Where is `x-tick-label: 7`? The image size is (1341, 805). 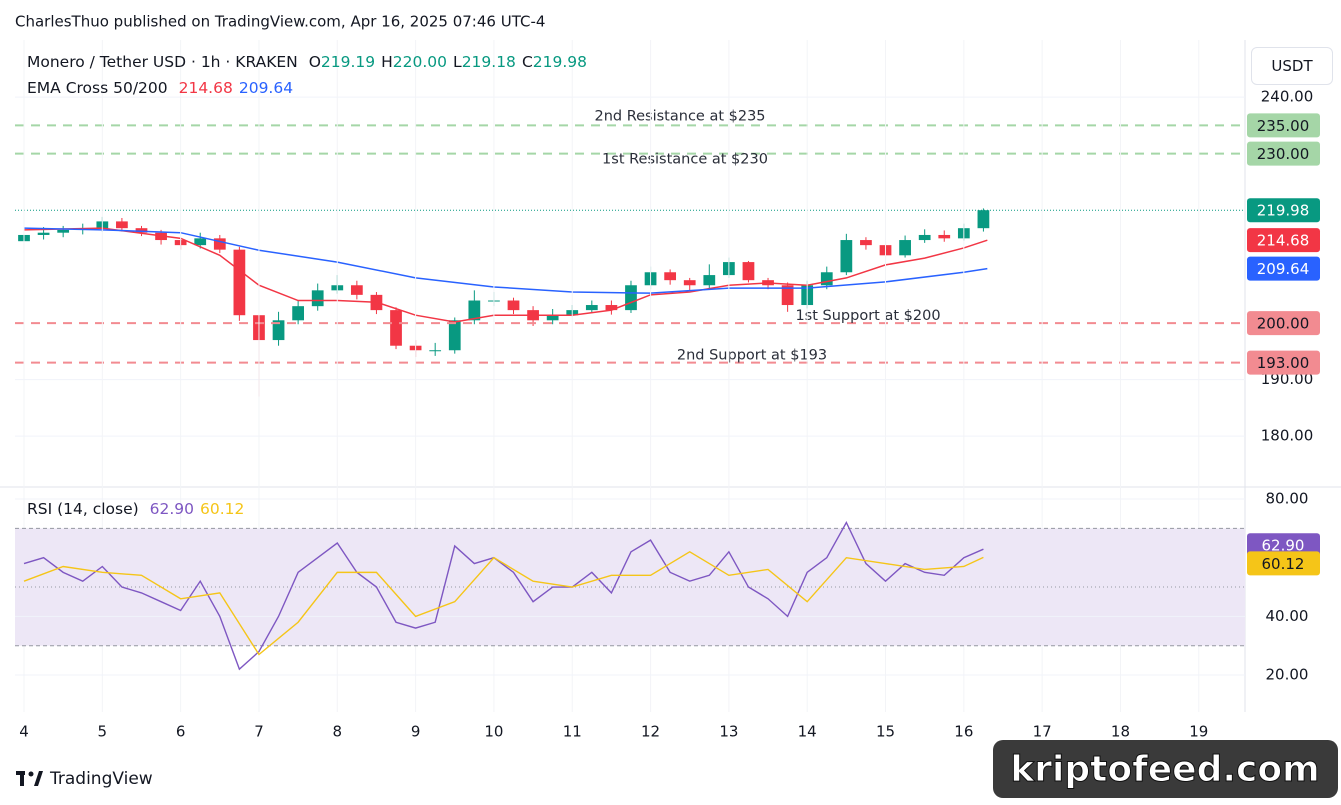 x-tick-label: 7 is located at coordinates (259, 732).